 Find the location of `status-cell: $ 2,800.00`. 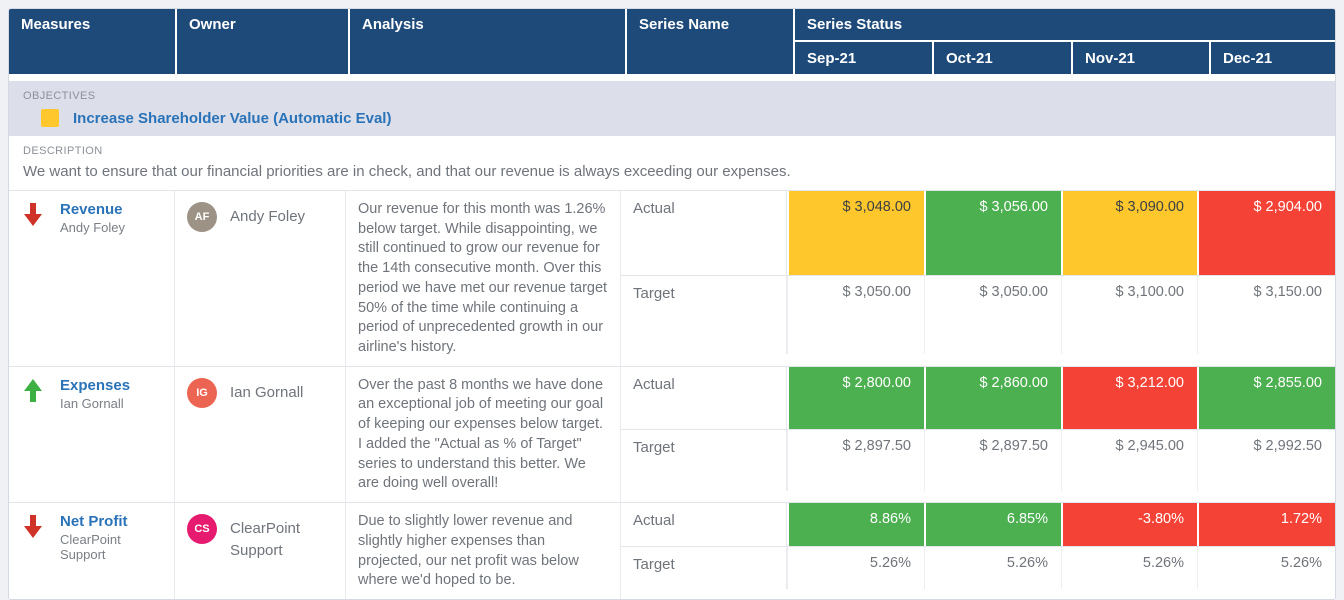

status-cell: $ 2,800.00 is located at coordinates (855, 397).